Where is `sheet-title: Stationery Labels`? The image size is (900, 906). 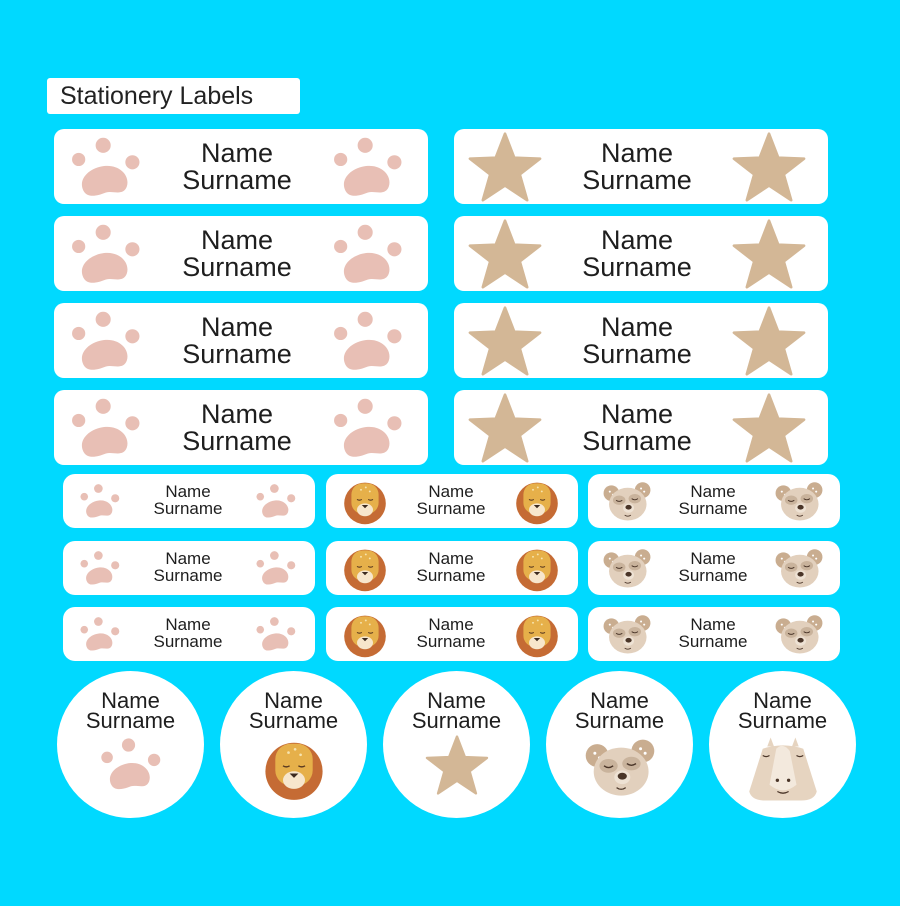
sheet-title: Stationery Labels is located at coordinates (173, 96).